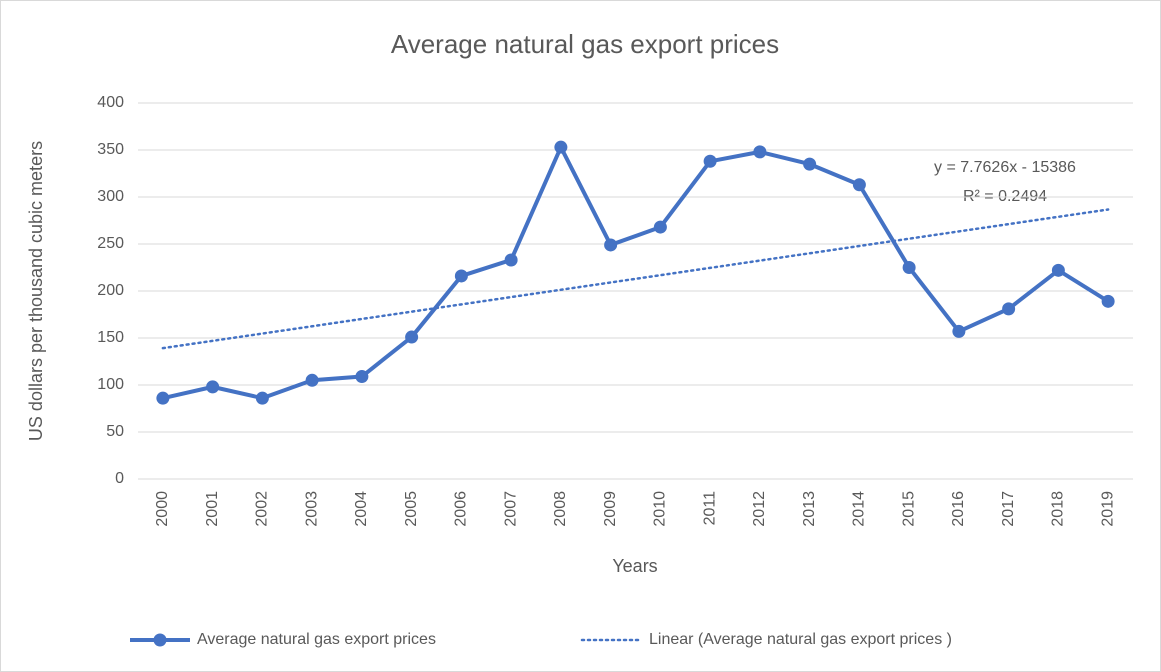  Describe the element at coordinates (585, 44) in the screenshot. I see `chart-title: Average natural gas export prices` at that location.